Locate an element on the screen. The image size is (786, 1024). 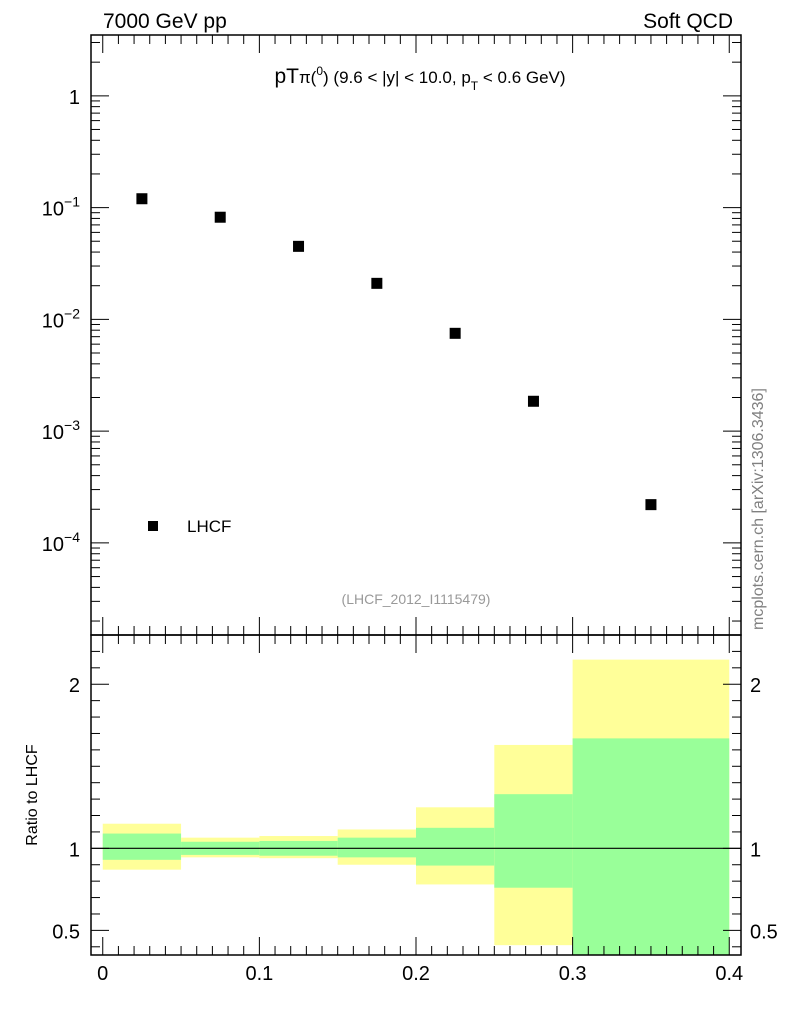
x-tick-label: 0.1 is located at coordinates (259, 974).